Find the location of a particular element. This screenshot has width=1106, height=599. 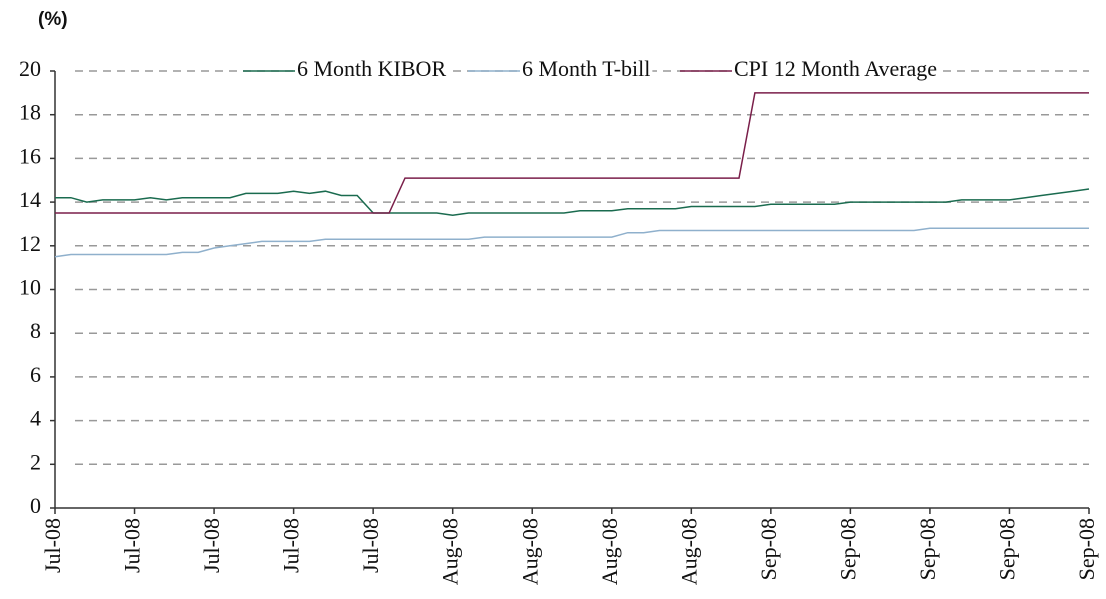

y-tick-label: 0 is located at coordinates (35, 505).